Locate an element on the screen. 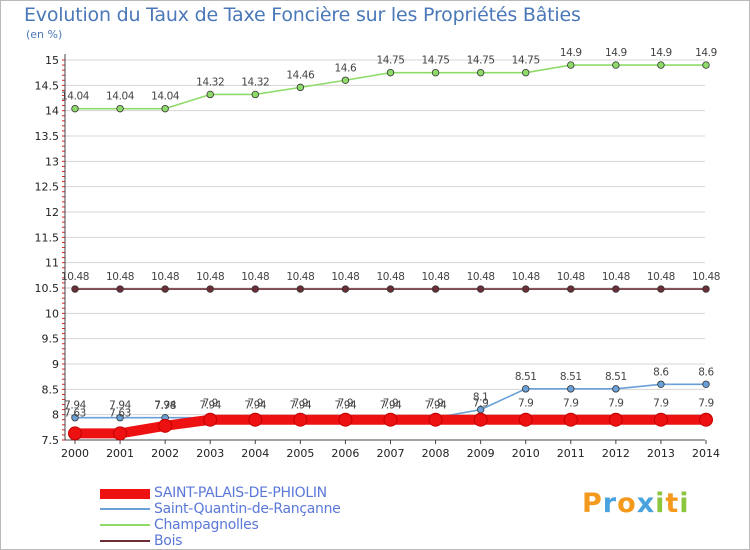 Image resolution: width=750 pixels, height=550 pixels. y-tick-label: 12.5 is located at coordinates (47, 187).